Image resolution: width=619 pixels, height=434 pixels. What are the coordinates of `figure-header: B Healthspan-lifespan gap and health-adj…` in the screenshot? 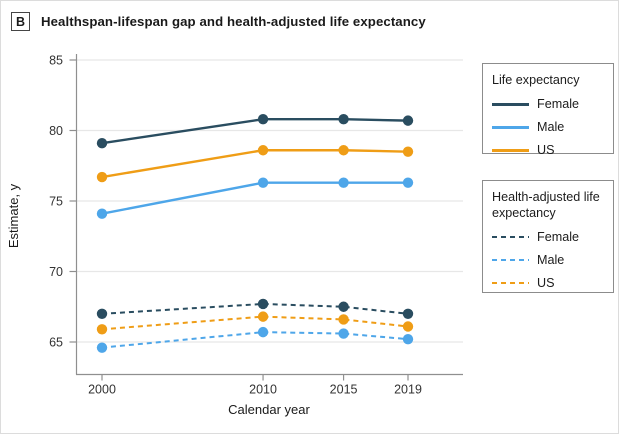 It's located at (218, 21).